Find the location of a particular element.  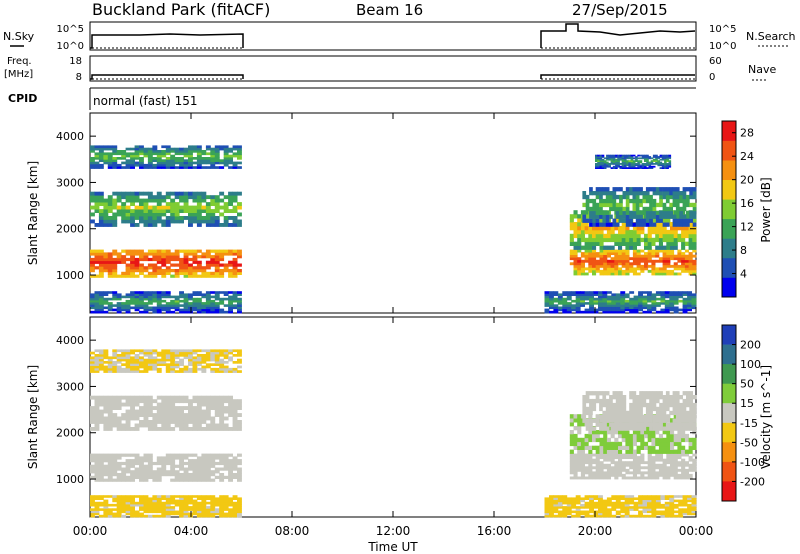

freq-trace is located at coordinates (167, 77).